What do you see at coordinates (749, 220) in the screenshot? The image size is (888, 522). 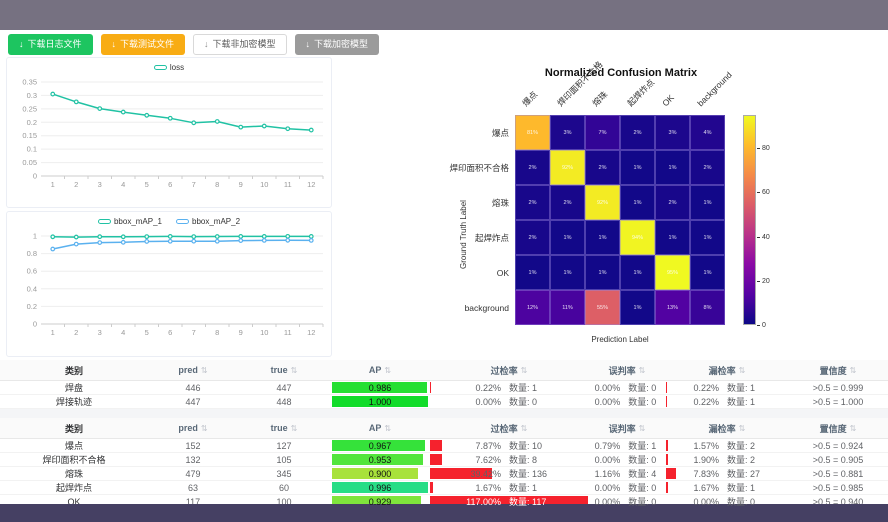 I see `matrix-colorbar` at bounding box center [749, 220].